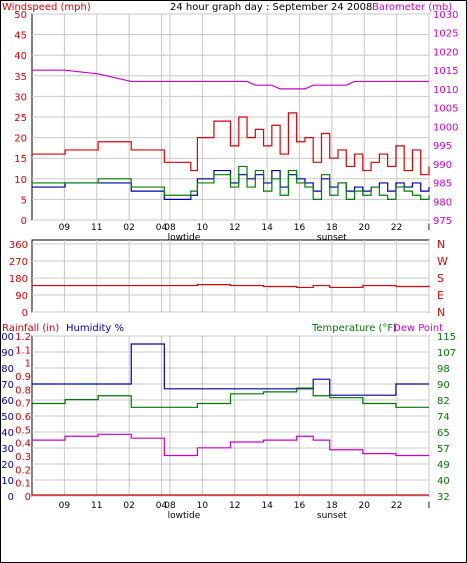  I want to click on y2-tick-label: 90, so click(443, 385).